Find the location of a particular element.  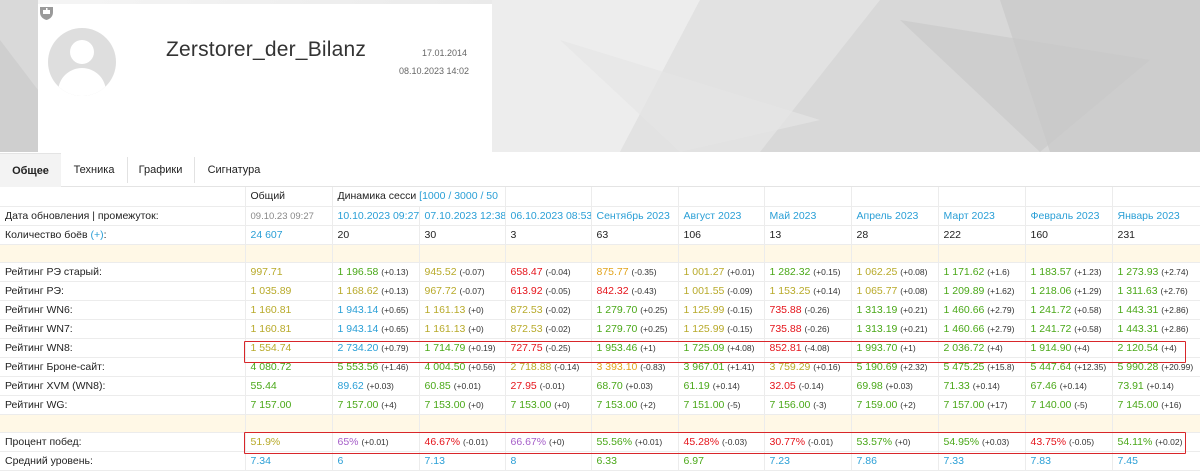

rating-cell: 1 943.14 (+0.65) is located at coordinates (376, 310).